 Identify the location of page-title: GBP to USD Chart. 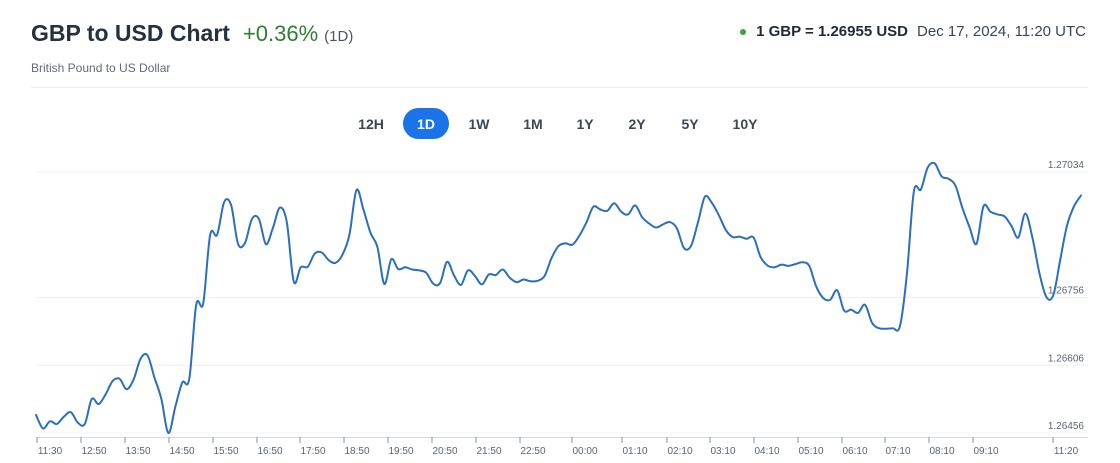
(130, 33).